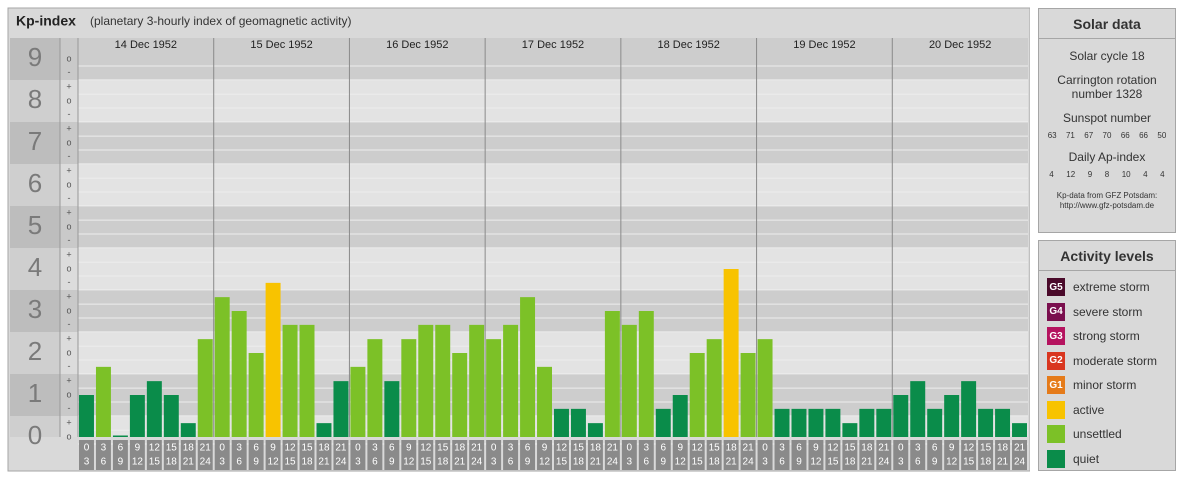 The width and height of the screenshot is (1184, 480). I want to click on level-swatch: G3, so click(1056, 336).